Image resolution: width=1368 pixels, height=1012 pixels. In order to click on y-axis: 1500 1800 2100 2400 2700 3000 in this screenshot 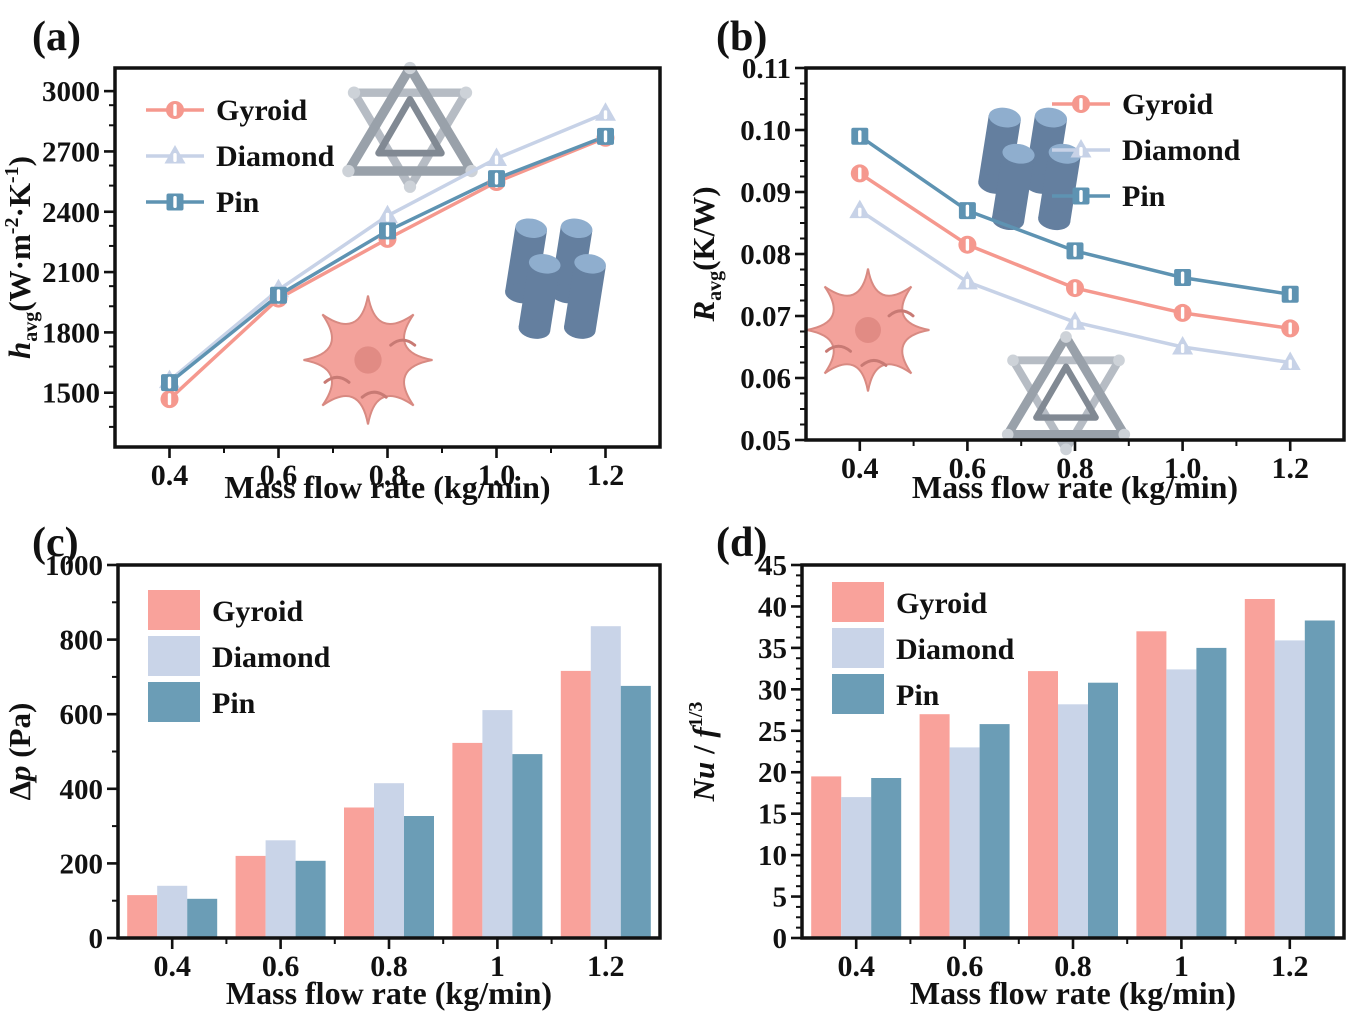, I will do `click(78, 252)`.